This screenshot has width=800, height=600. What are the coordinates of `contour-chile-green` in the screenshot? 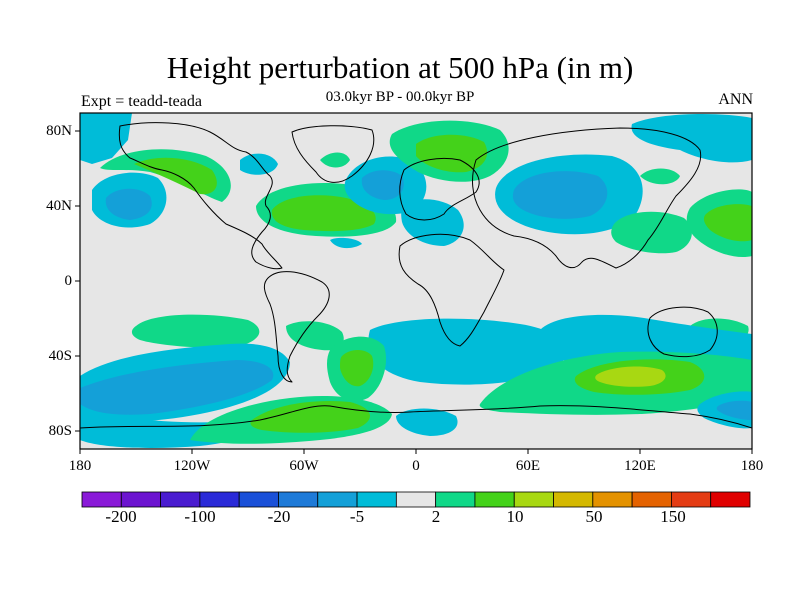 It's located at (315, 336).